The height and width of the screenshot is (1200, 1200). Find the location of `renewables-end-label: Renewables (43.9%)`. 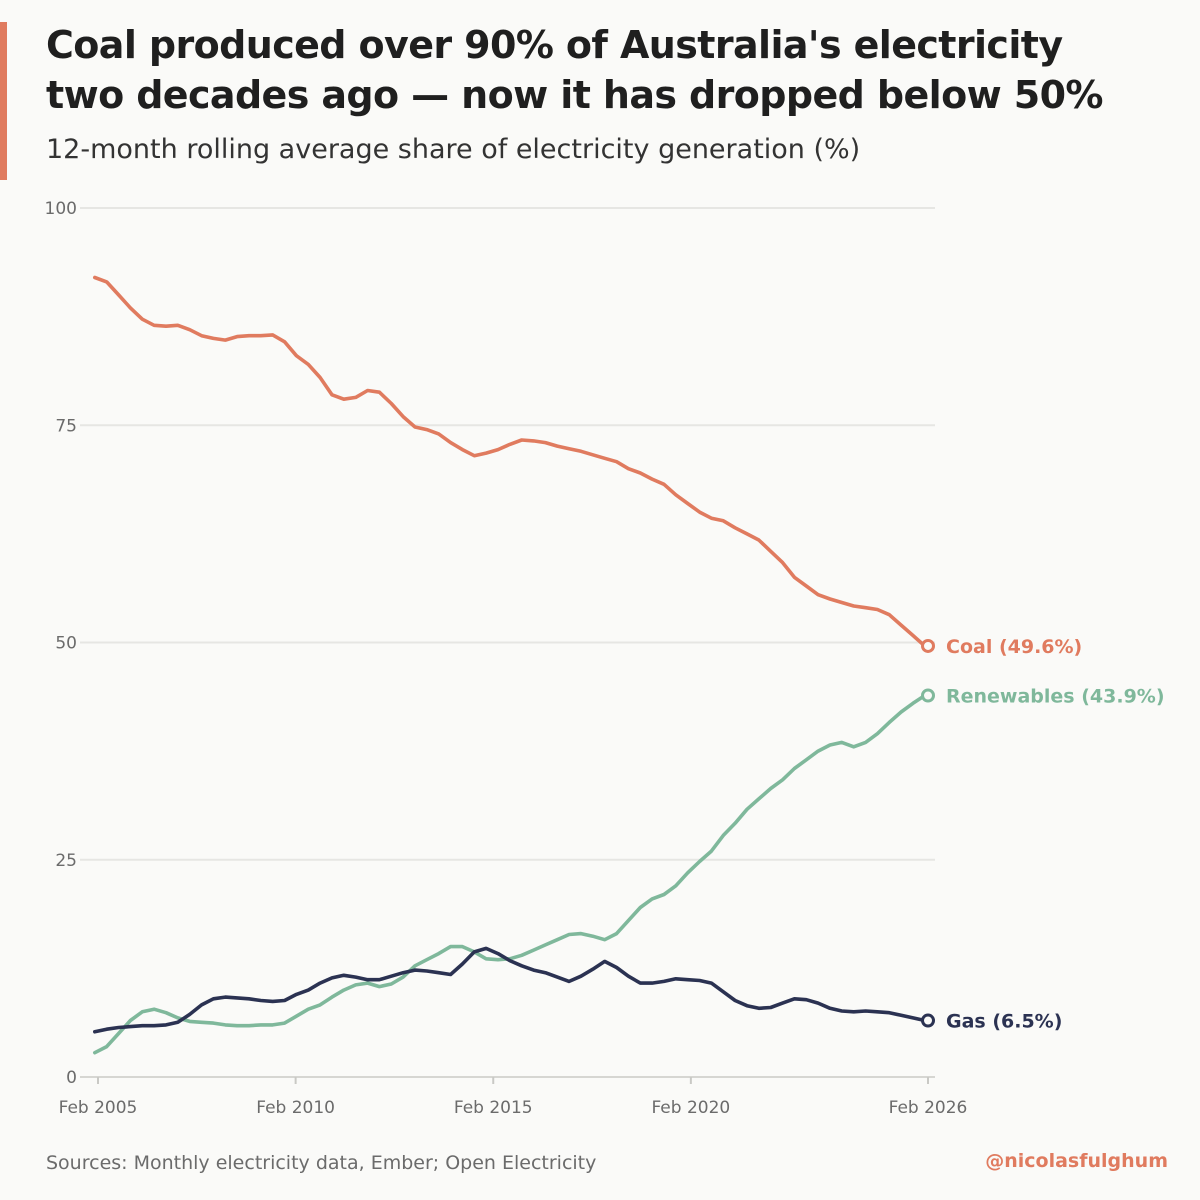

renewables-end-label: Renewables (43.9%) is located at coordinates (1055, 697).